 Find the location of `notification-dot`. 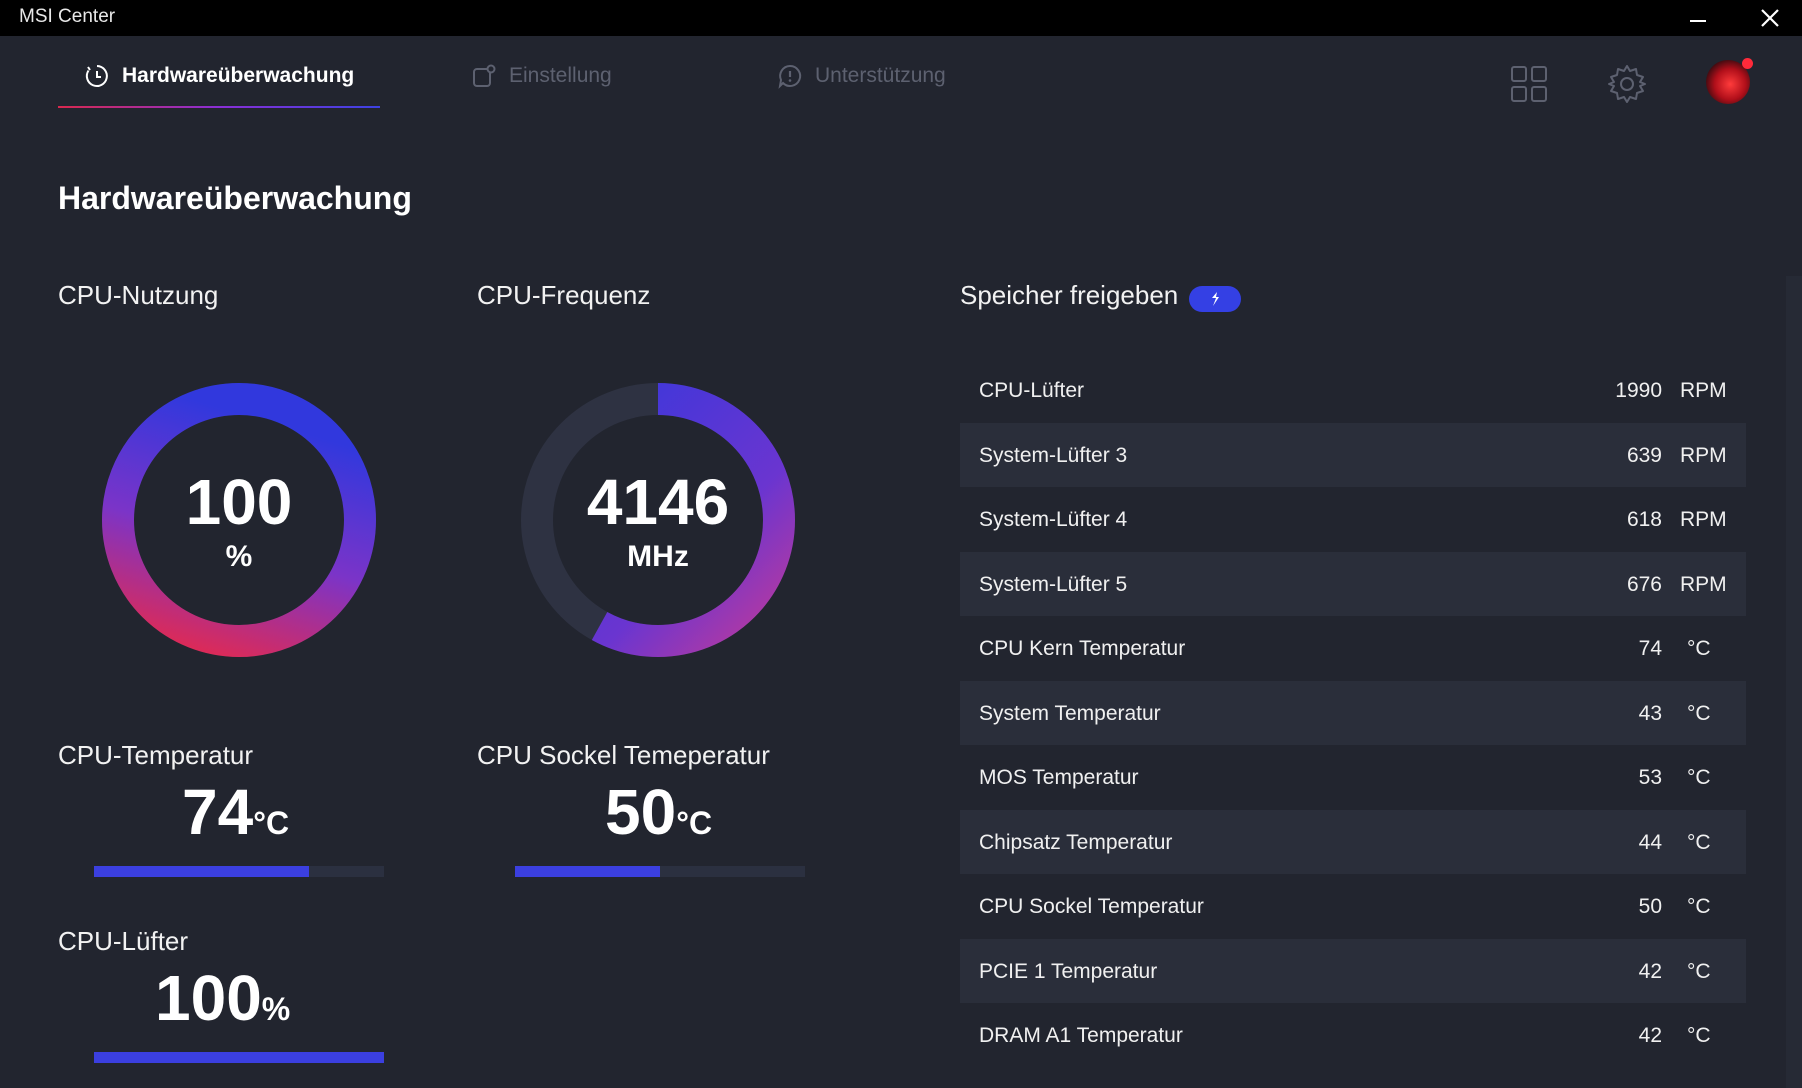

notification-dot is located at coordinates (1747, 63).